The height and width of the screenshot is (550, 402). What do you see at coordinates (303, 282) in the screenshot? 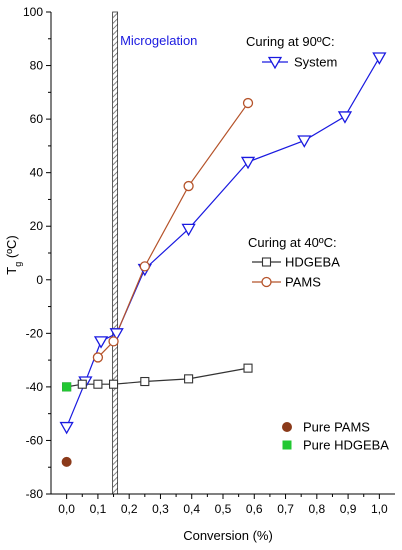
I see `legend-label-pams: PAMS` at bounding box center [303, 282].